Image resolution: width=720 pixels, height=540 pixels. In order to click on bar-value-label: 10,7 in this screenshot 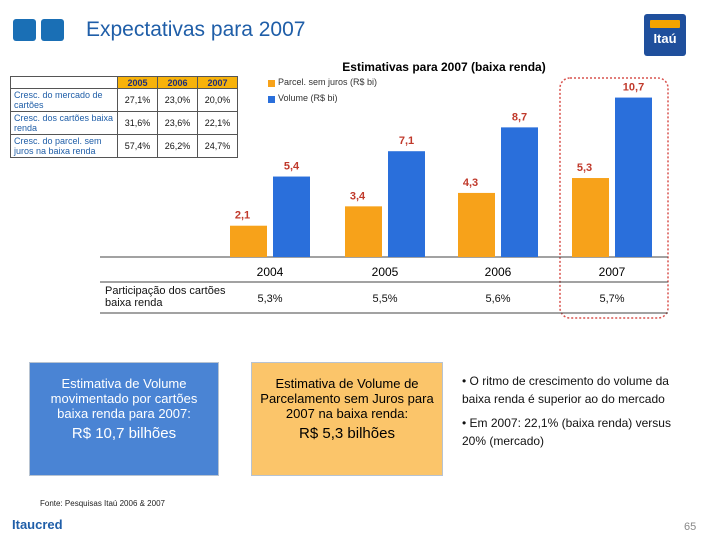, I will do `click(633, 88)`.